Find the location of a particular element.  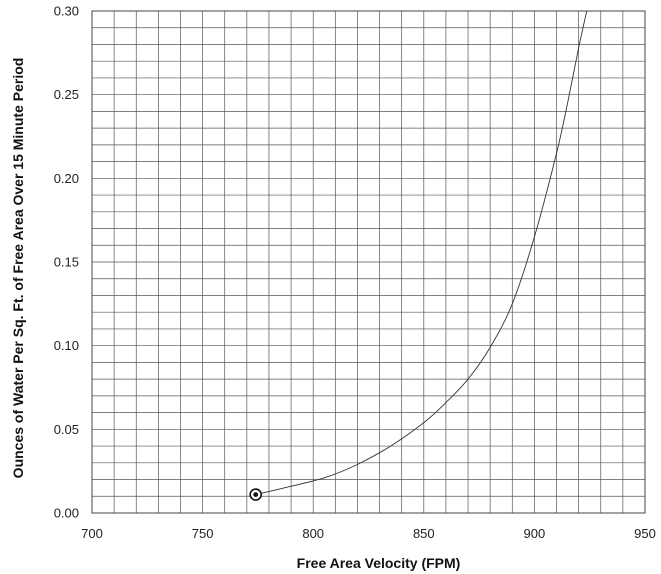

y-tick-labels: 0.00 0.05 0.10 0.15 0.20 0.25 0.30 is located at coordinates (66, 262).